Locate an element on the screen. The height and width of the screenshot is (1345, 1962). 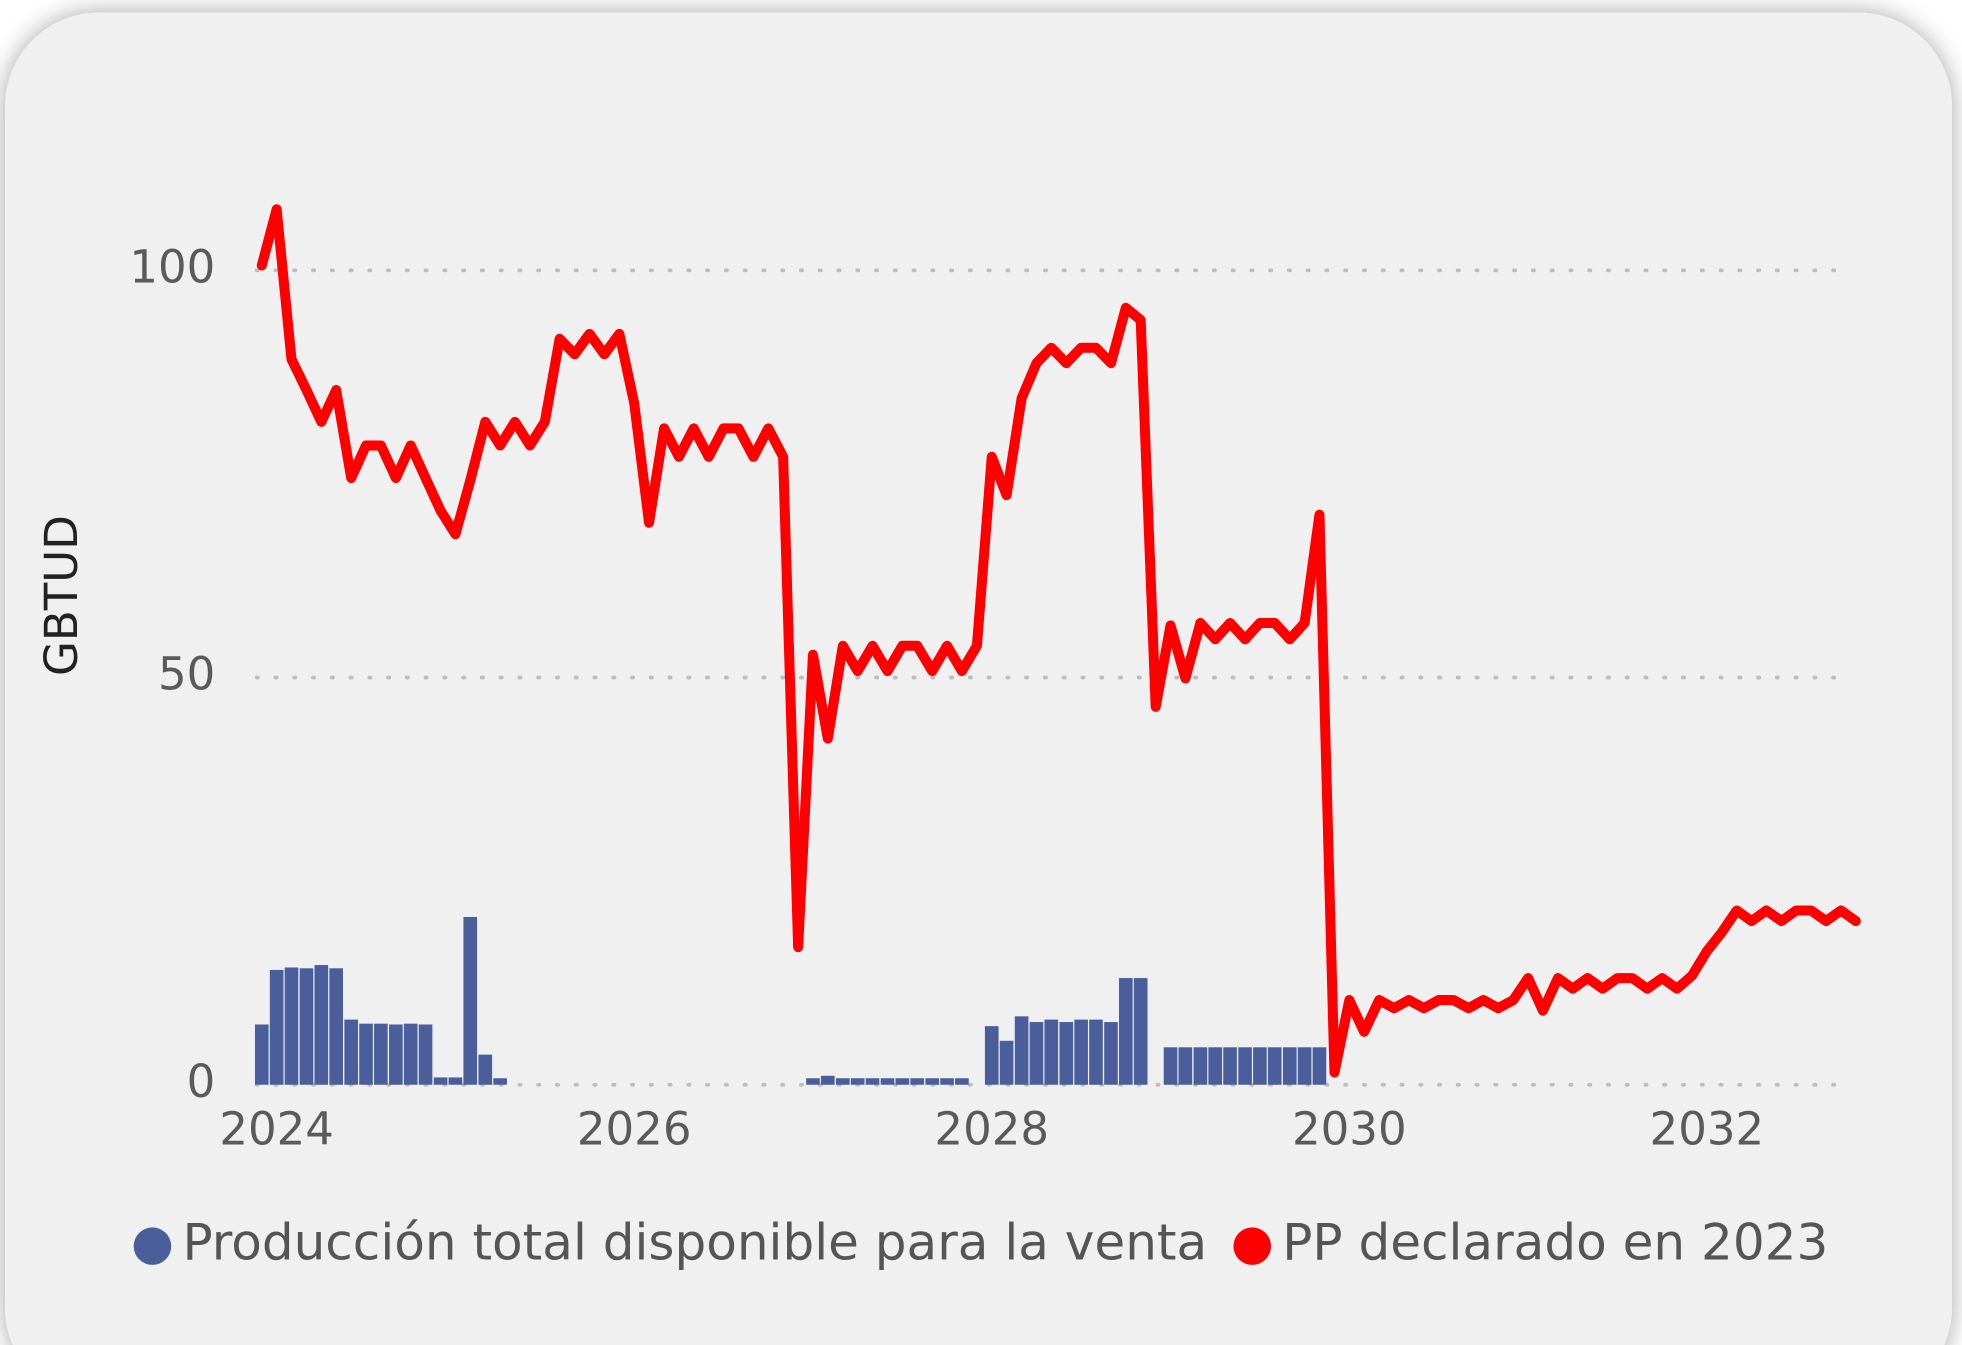
x-tick-label: 2030 is located at coordinates (1349, 1128).